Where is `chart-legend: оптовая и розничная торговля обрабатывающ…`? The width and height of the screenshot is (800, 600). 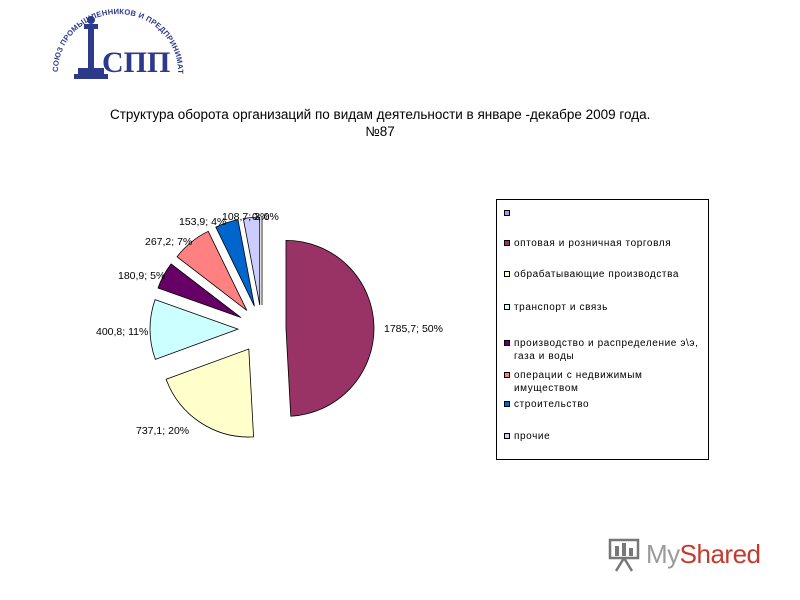
chart-legend: оптовая и розничная торговля обрабатывающ… is located at coordinates (602, 329).